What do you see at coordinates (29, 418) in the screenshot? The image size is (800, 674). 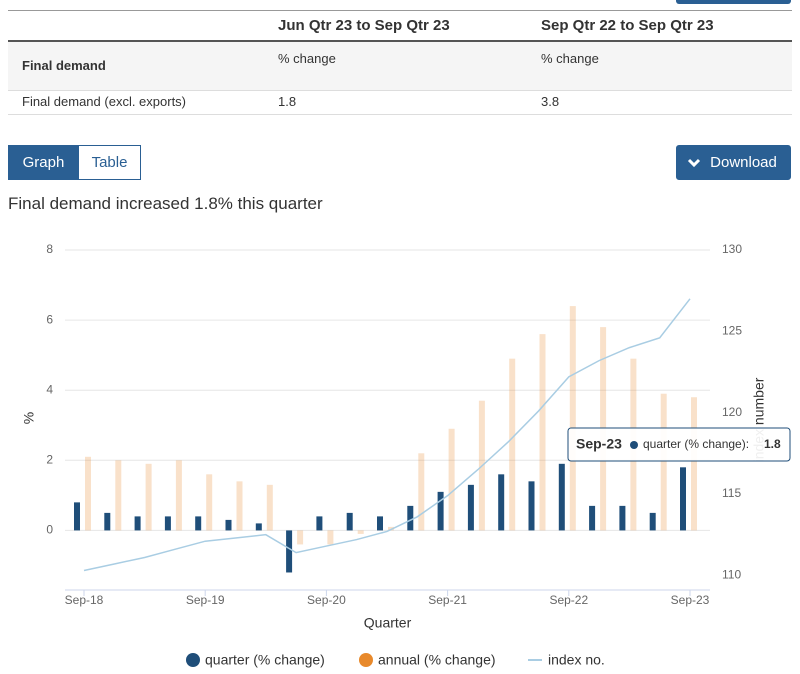 I see `y-axis-label: %` at bounding box center [29, 418].